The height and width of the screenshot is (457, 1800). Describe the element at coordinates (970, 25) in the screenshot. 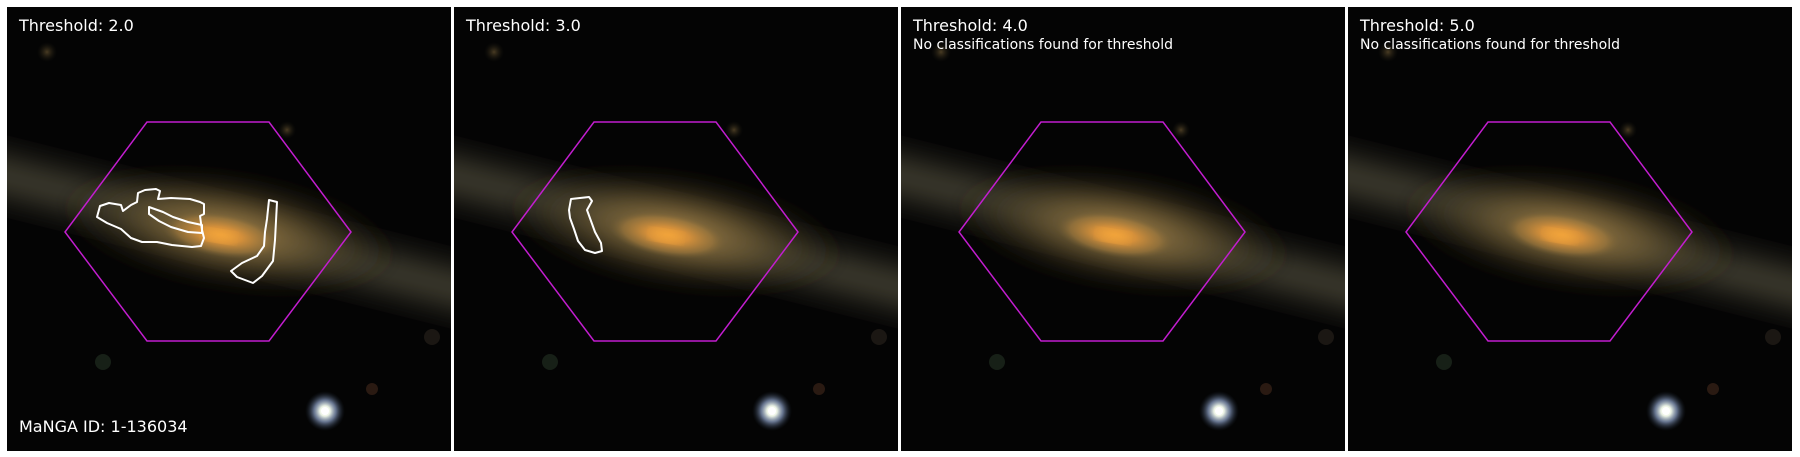

I see `threshold-label: Threshold: 4.0` at that location.